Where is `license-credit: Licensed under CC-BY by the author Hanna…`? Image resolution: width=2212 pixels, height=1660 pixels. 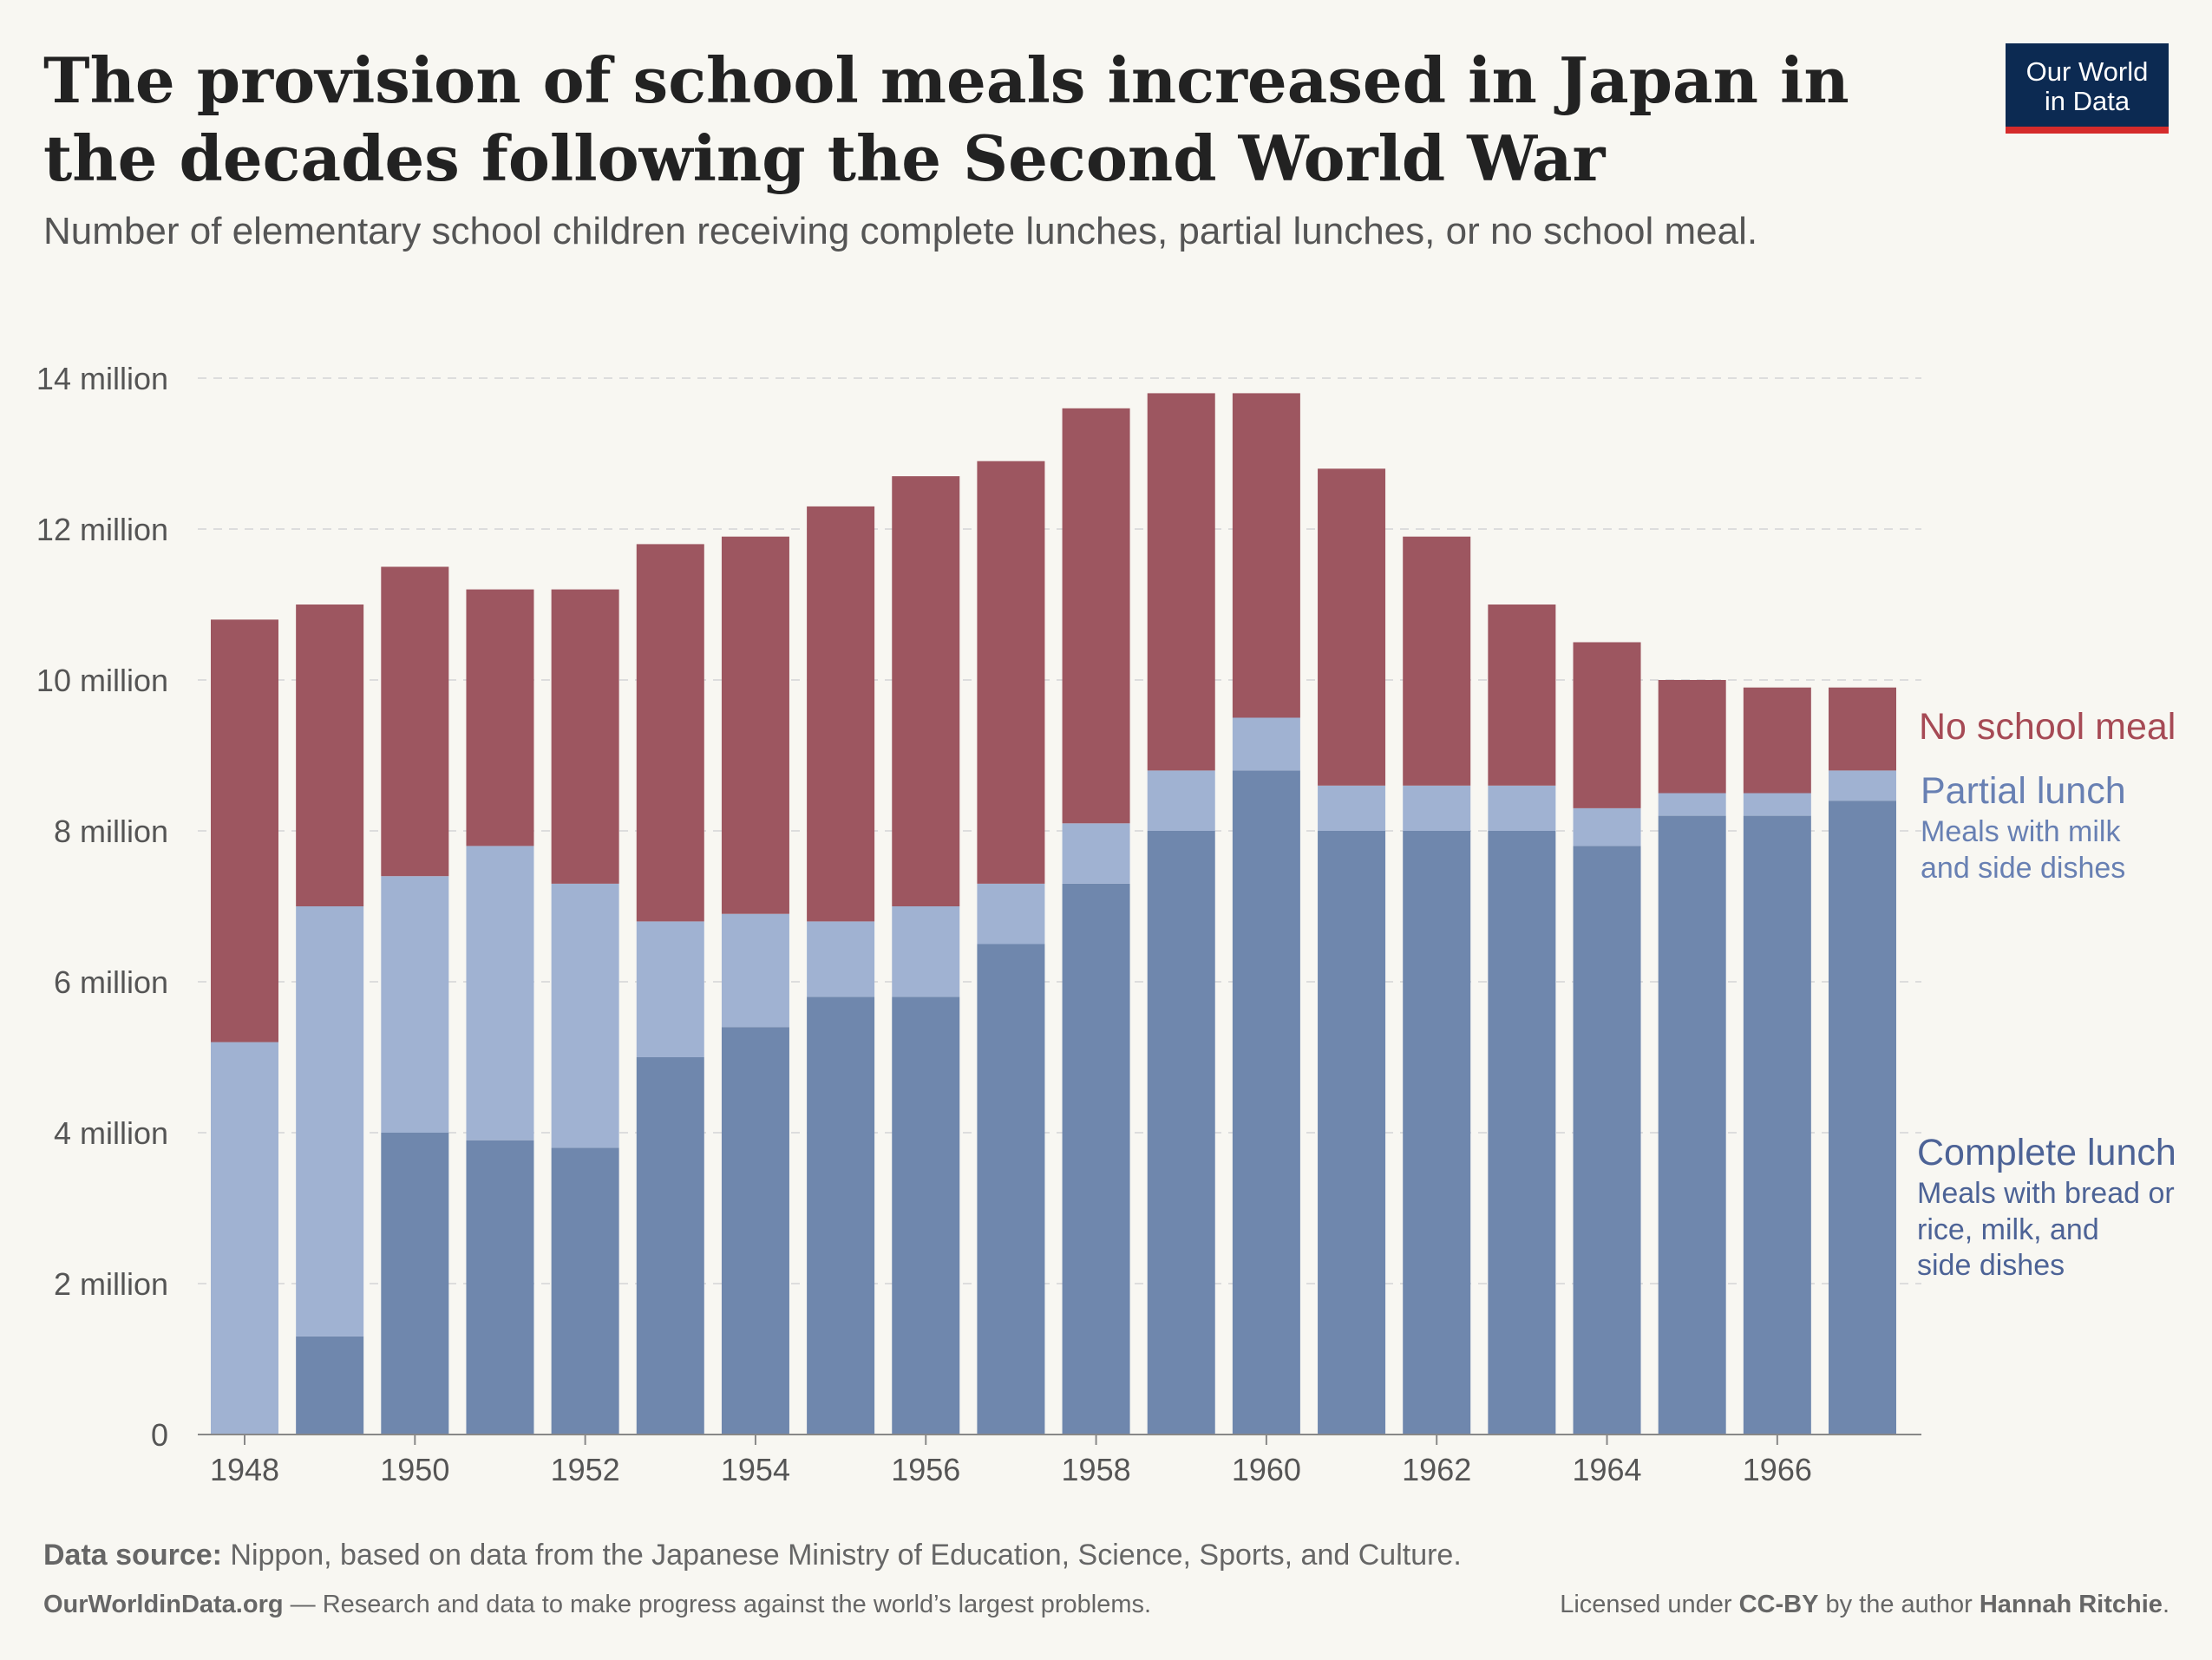
license-credit: Licensed under CC-BY by the author Hanna… is located at coordinates (1865, 1605).